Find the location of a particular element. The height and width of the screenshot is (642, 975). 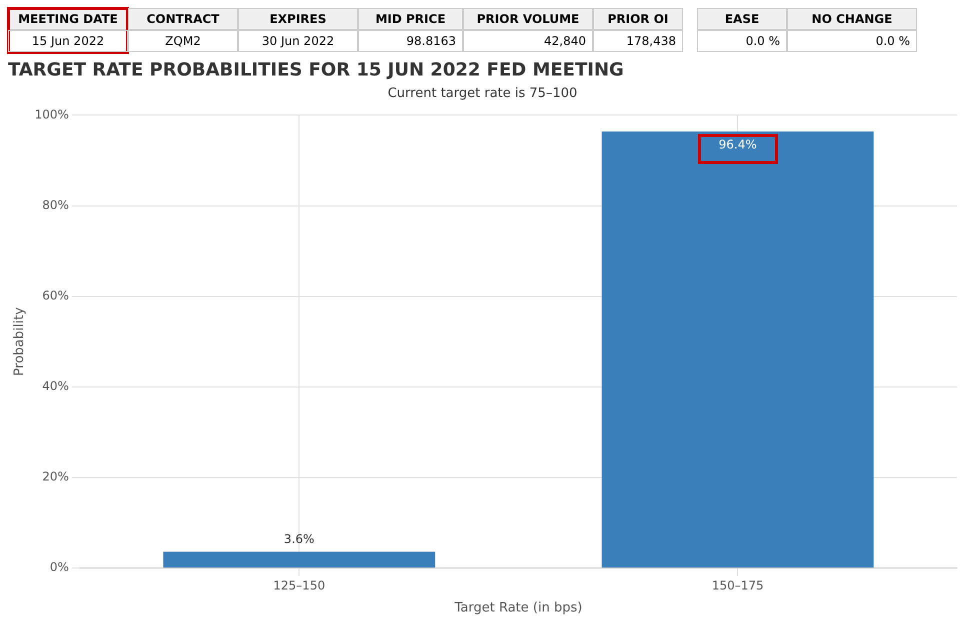

category-label: PRIOR OI is located at coordinates (638, 19).